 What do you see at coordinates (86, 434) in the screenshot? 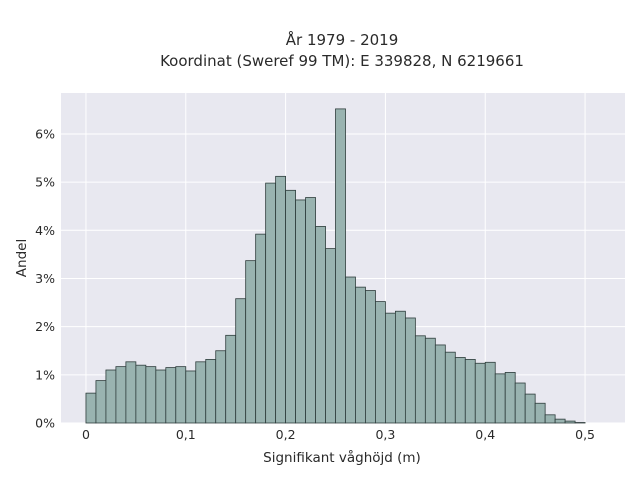
I see `x-tick-label: 0` at bounding box center [86, 434].